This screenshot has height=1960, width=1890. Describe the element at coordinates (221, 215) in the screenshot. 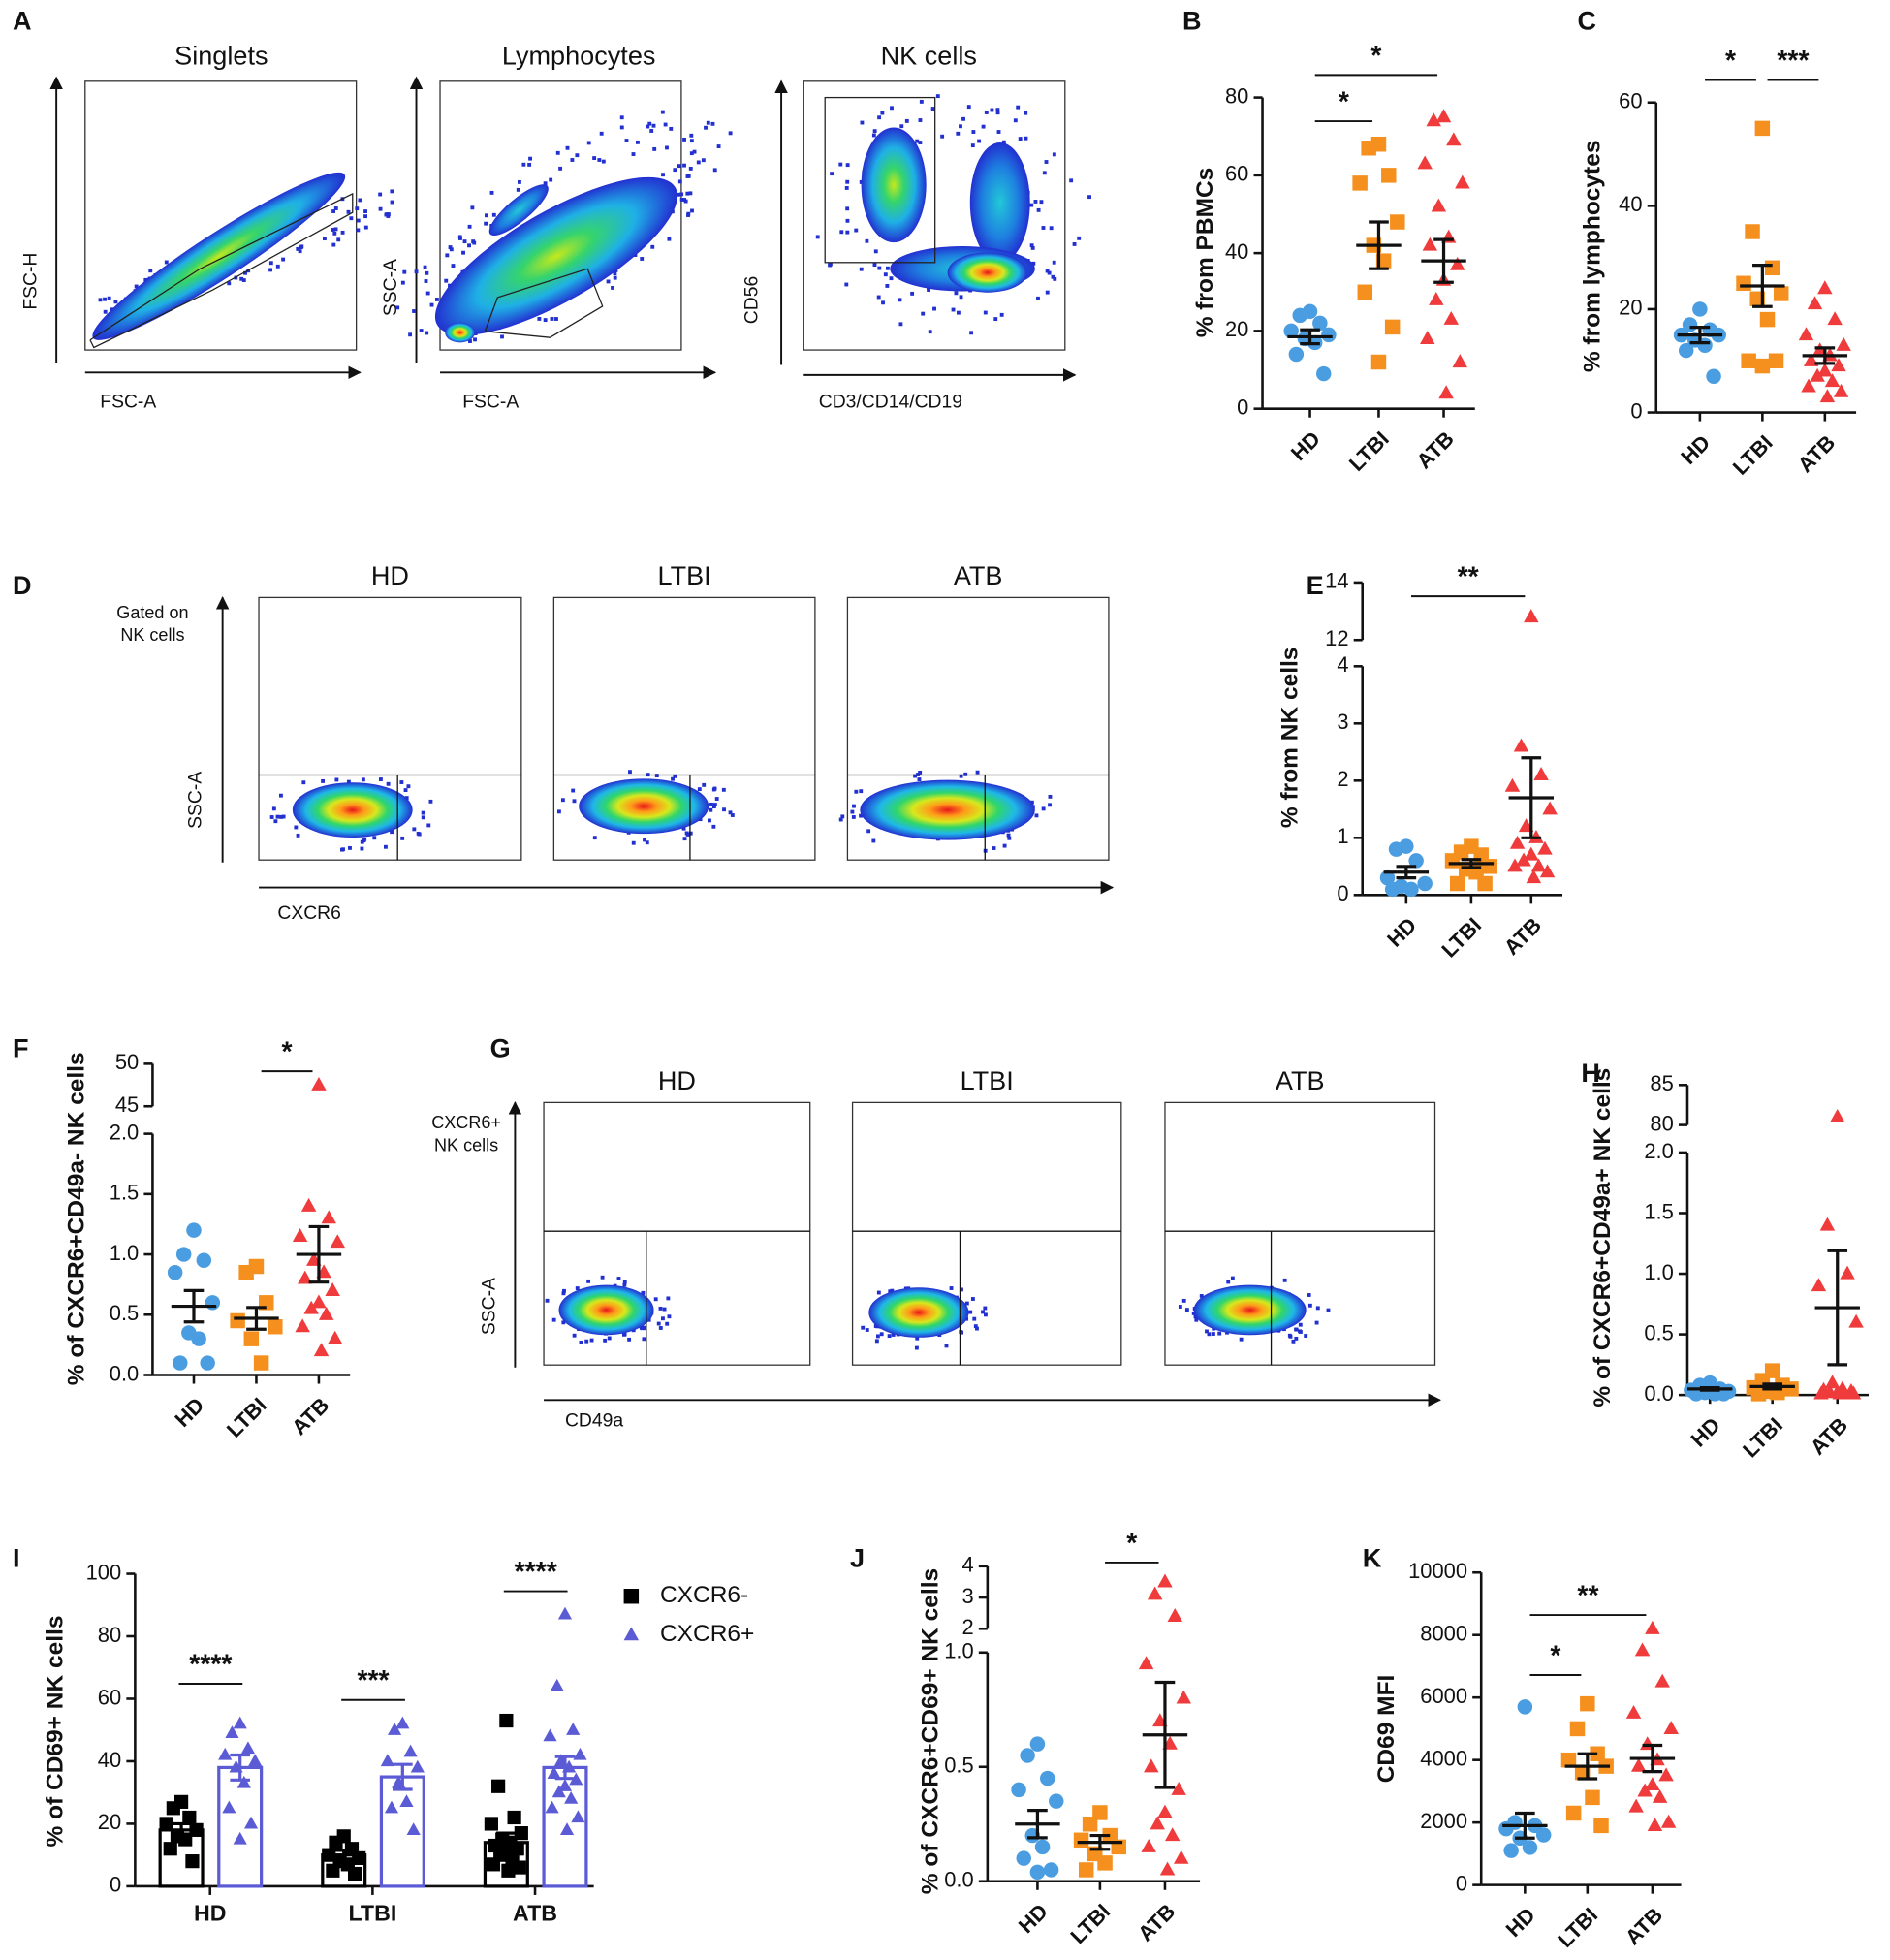

I see `plot-frame` at that location.